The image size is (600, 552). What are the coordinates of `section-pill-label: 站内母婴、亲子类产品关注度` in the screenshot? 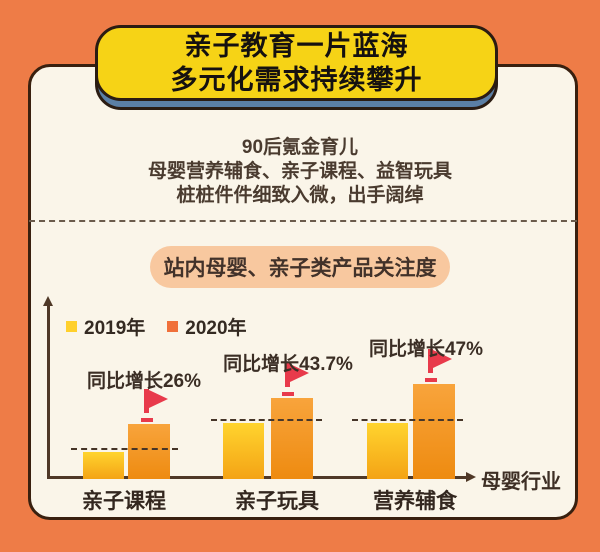 It's located at (300, 268).